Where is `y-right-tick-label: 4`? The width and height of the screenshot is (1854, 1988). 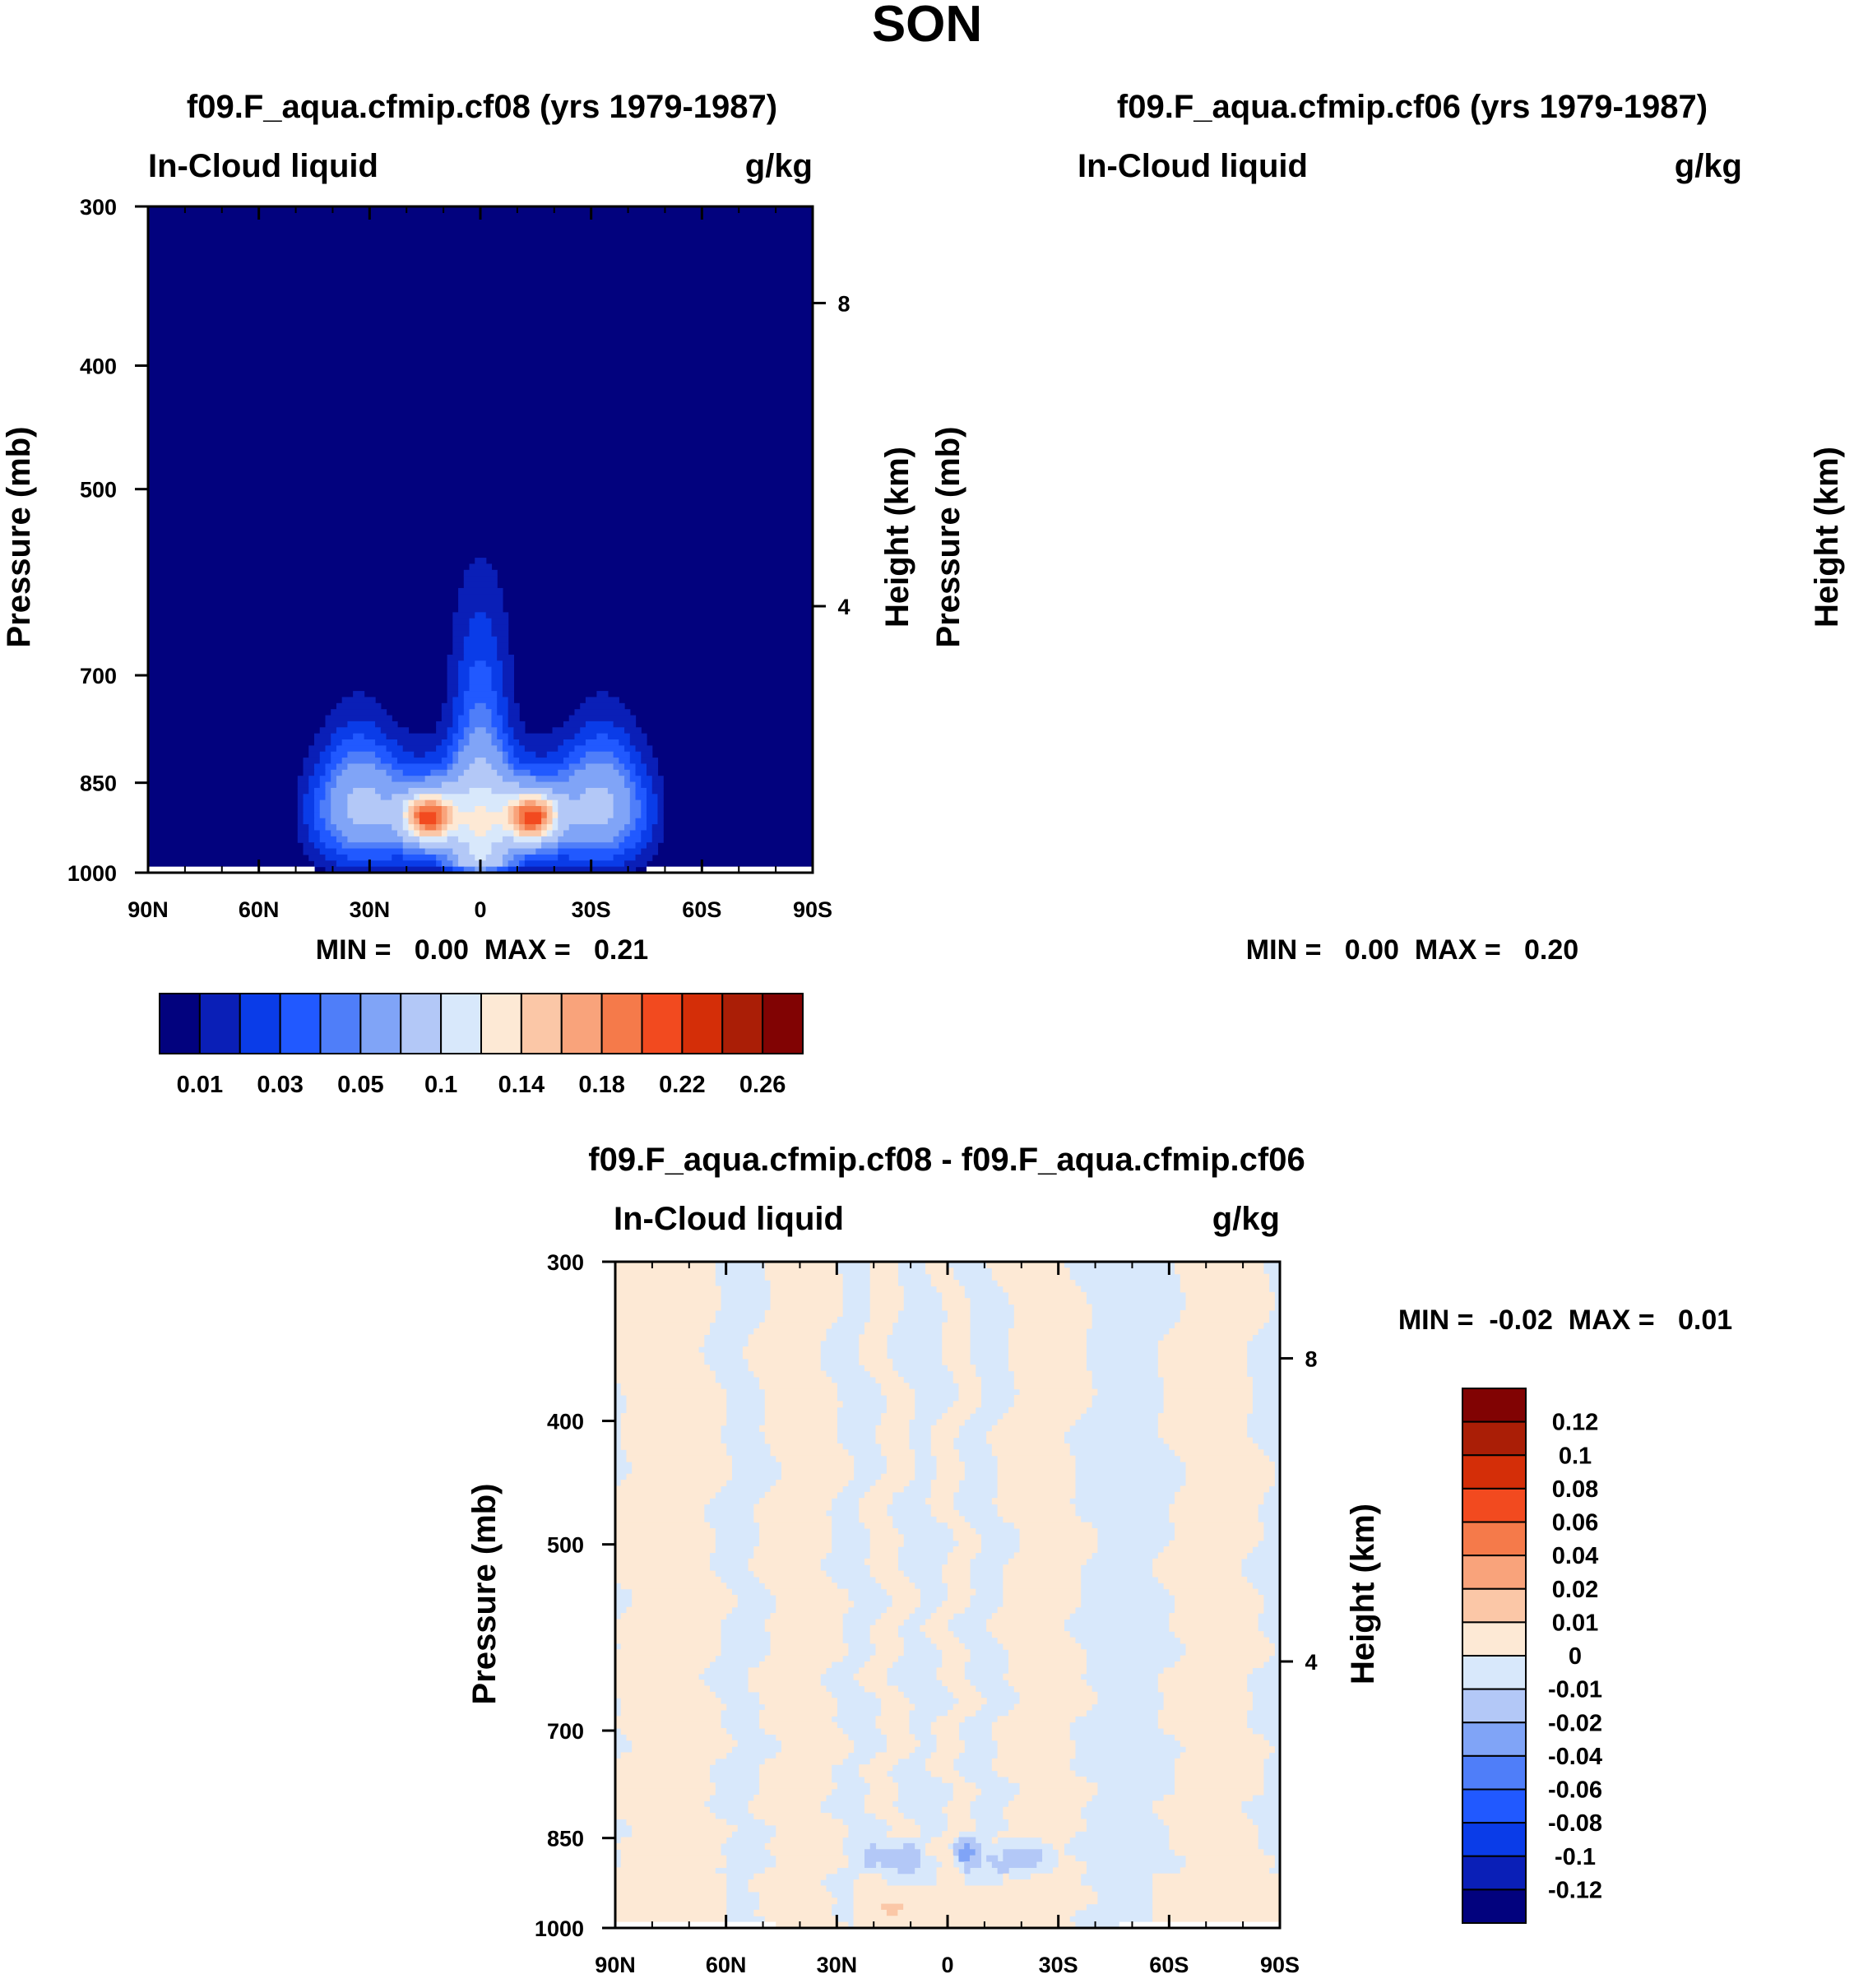
y-right-tick-label: 4 is located at coordinates (1311, 1663).